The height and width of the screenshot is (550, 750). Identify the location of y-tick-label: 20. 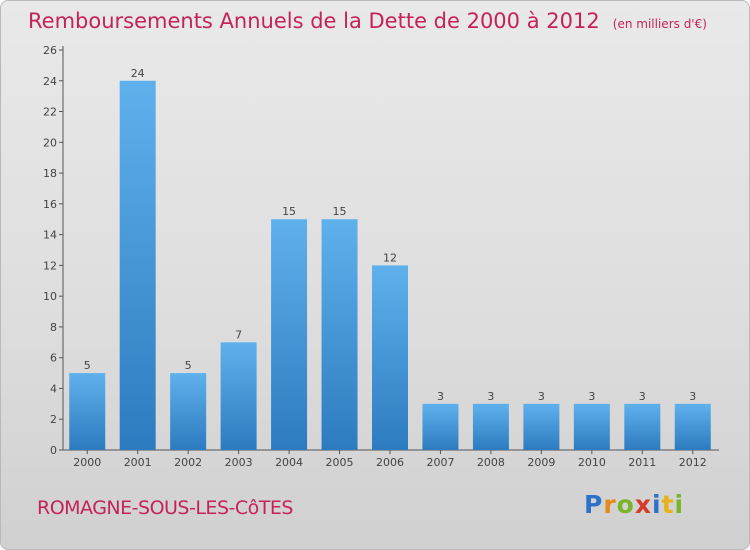
(50, 142).